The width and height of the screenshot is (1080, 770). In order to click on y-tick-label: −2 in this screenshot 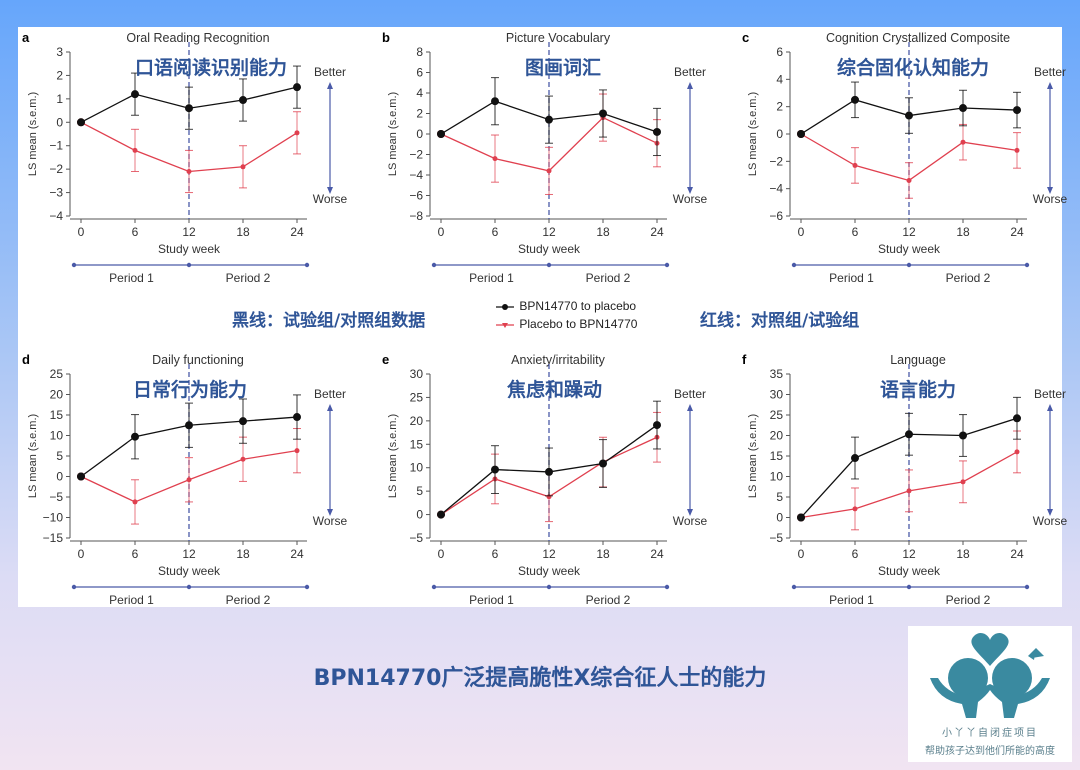, I will do `click(416, 155)`.